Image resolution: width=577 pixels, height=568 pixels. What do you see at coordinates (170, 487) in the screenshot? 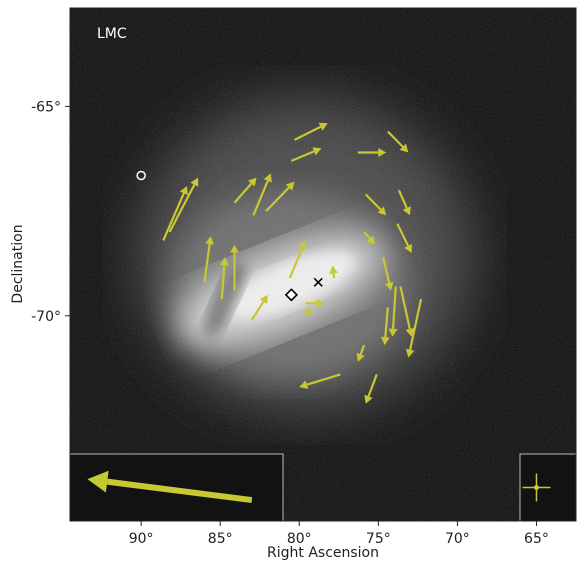
I see `scale-arrow` at bounding box center [170, 487].